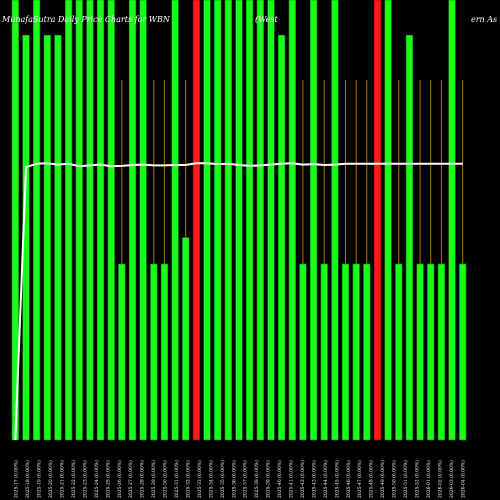 This screenshot has height=500, width=500. What do you see at coordinates (62, 479) in the screenshot?
I see `x-tick-label: 2025-21 (0.00%)` at bounding box center [62, 479].